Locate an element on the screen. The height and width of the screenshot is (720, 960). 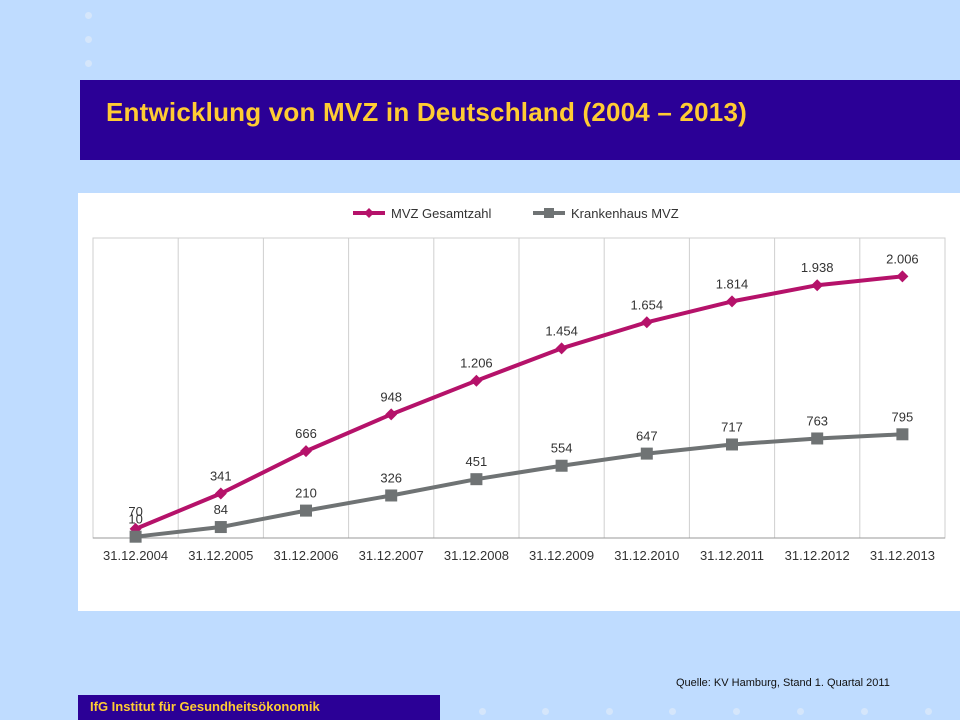
x-tick-label: 31.12.2013 is located at coordinates (902, 555).